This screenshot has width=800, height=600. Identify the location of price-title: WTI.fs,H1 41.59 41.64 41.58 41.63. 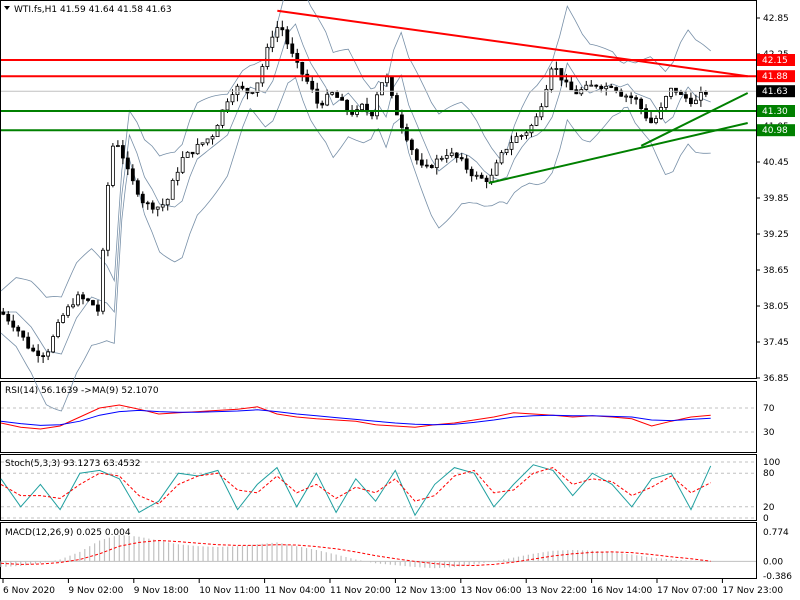
(93, 10).